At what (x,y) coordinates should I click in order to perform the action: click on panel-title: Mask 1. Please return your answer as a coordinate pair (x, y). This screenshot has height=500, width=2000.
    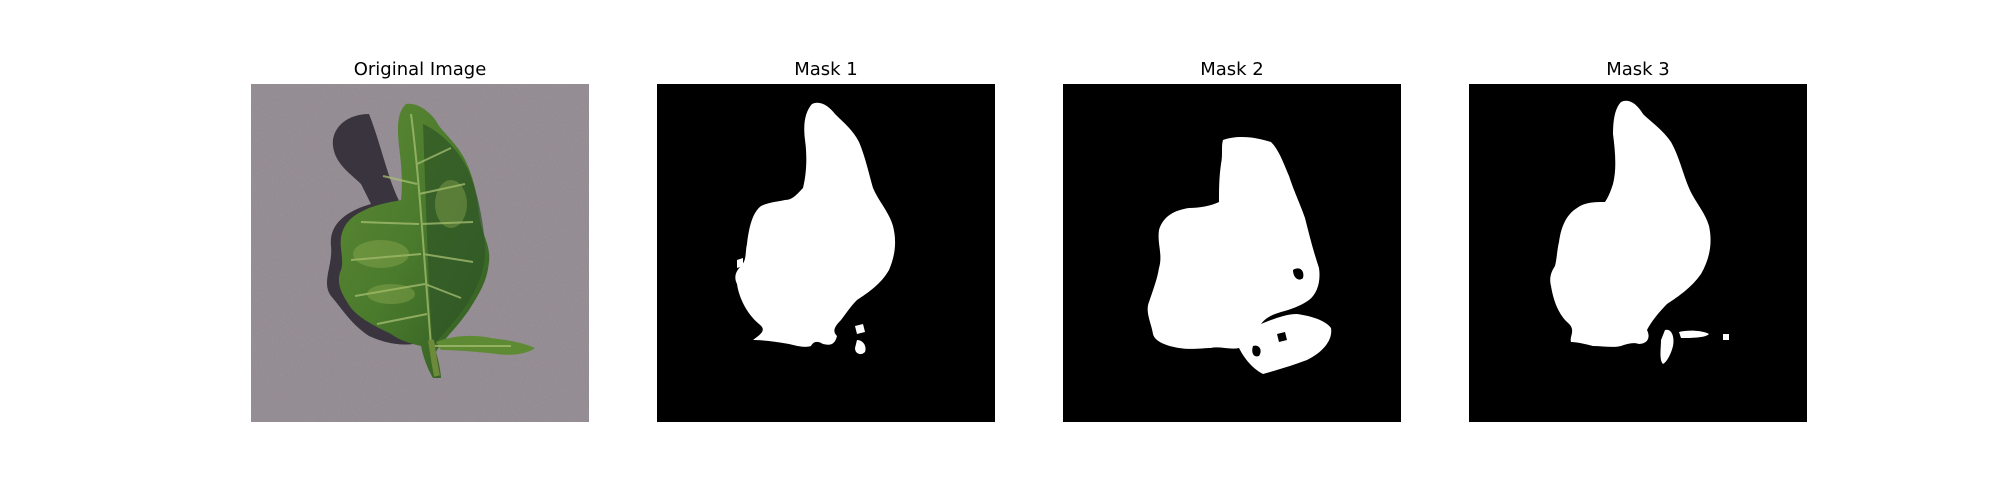
    Looking at the image, I should click on (826, 70).